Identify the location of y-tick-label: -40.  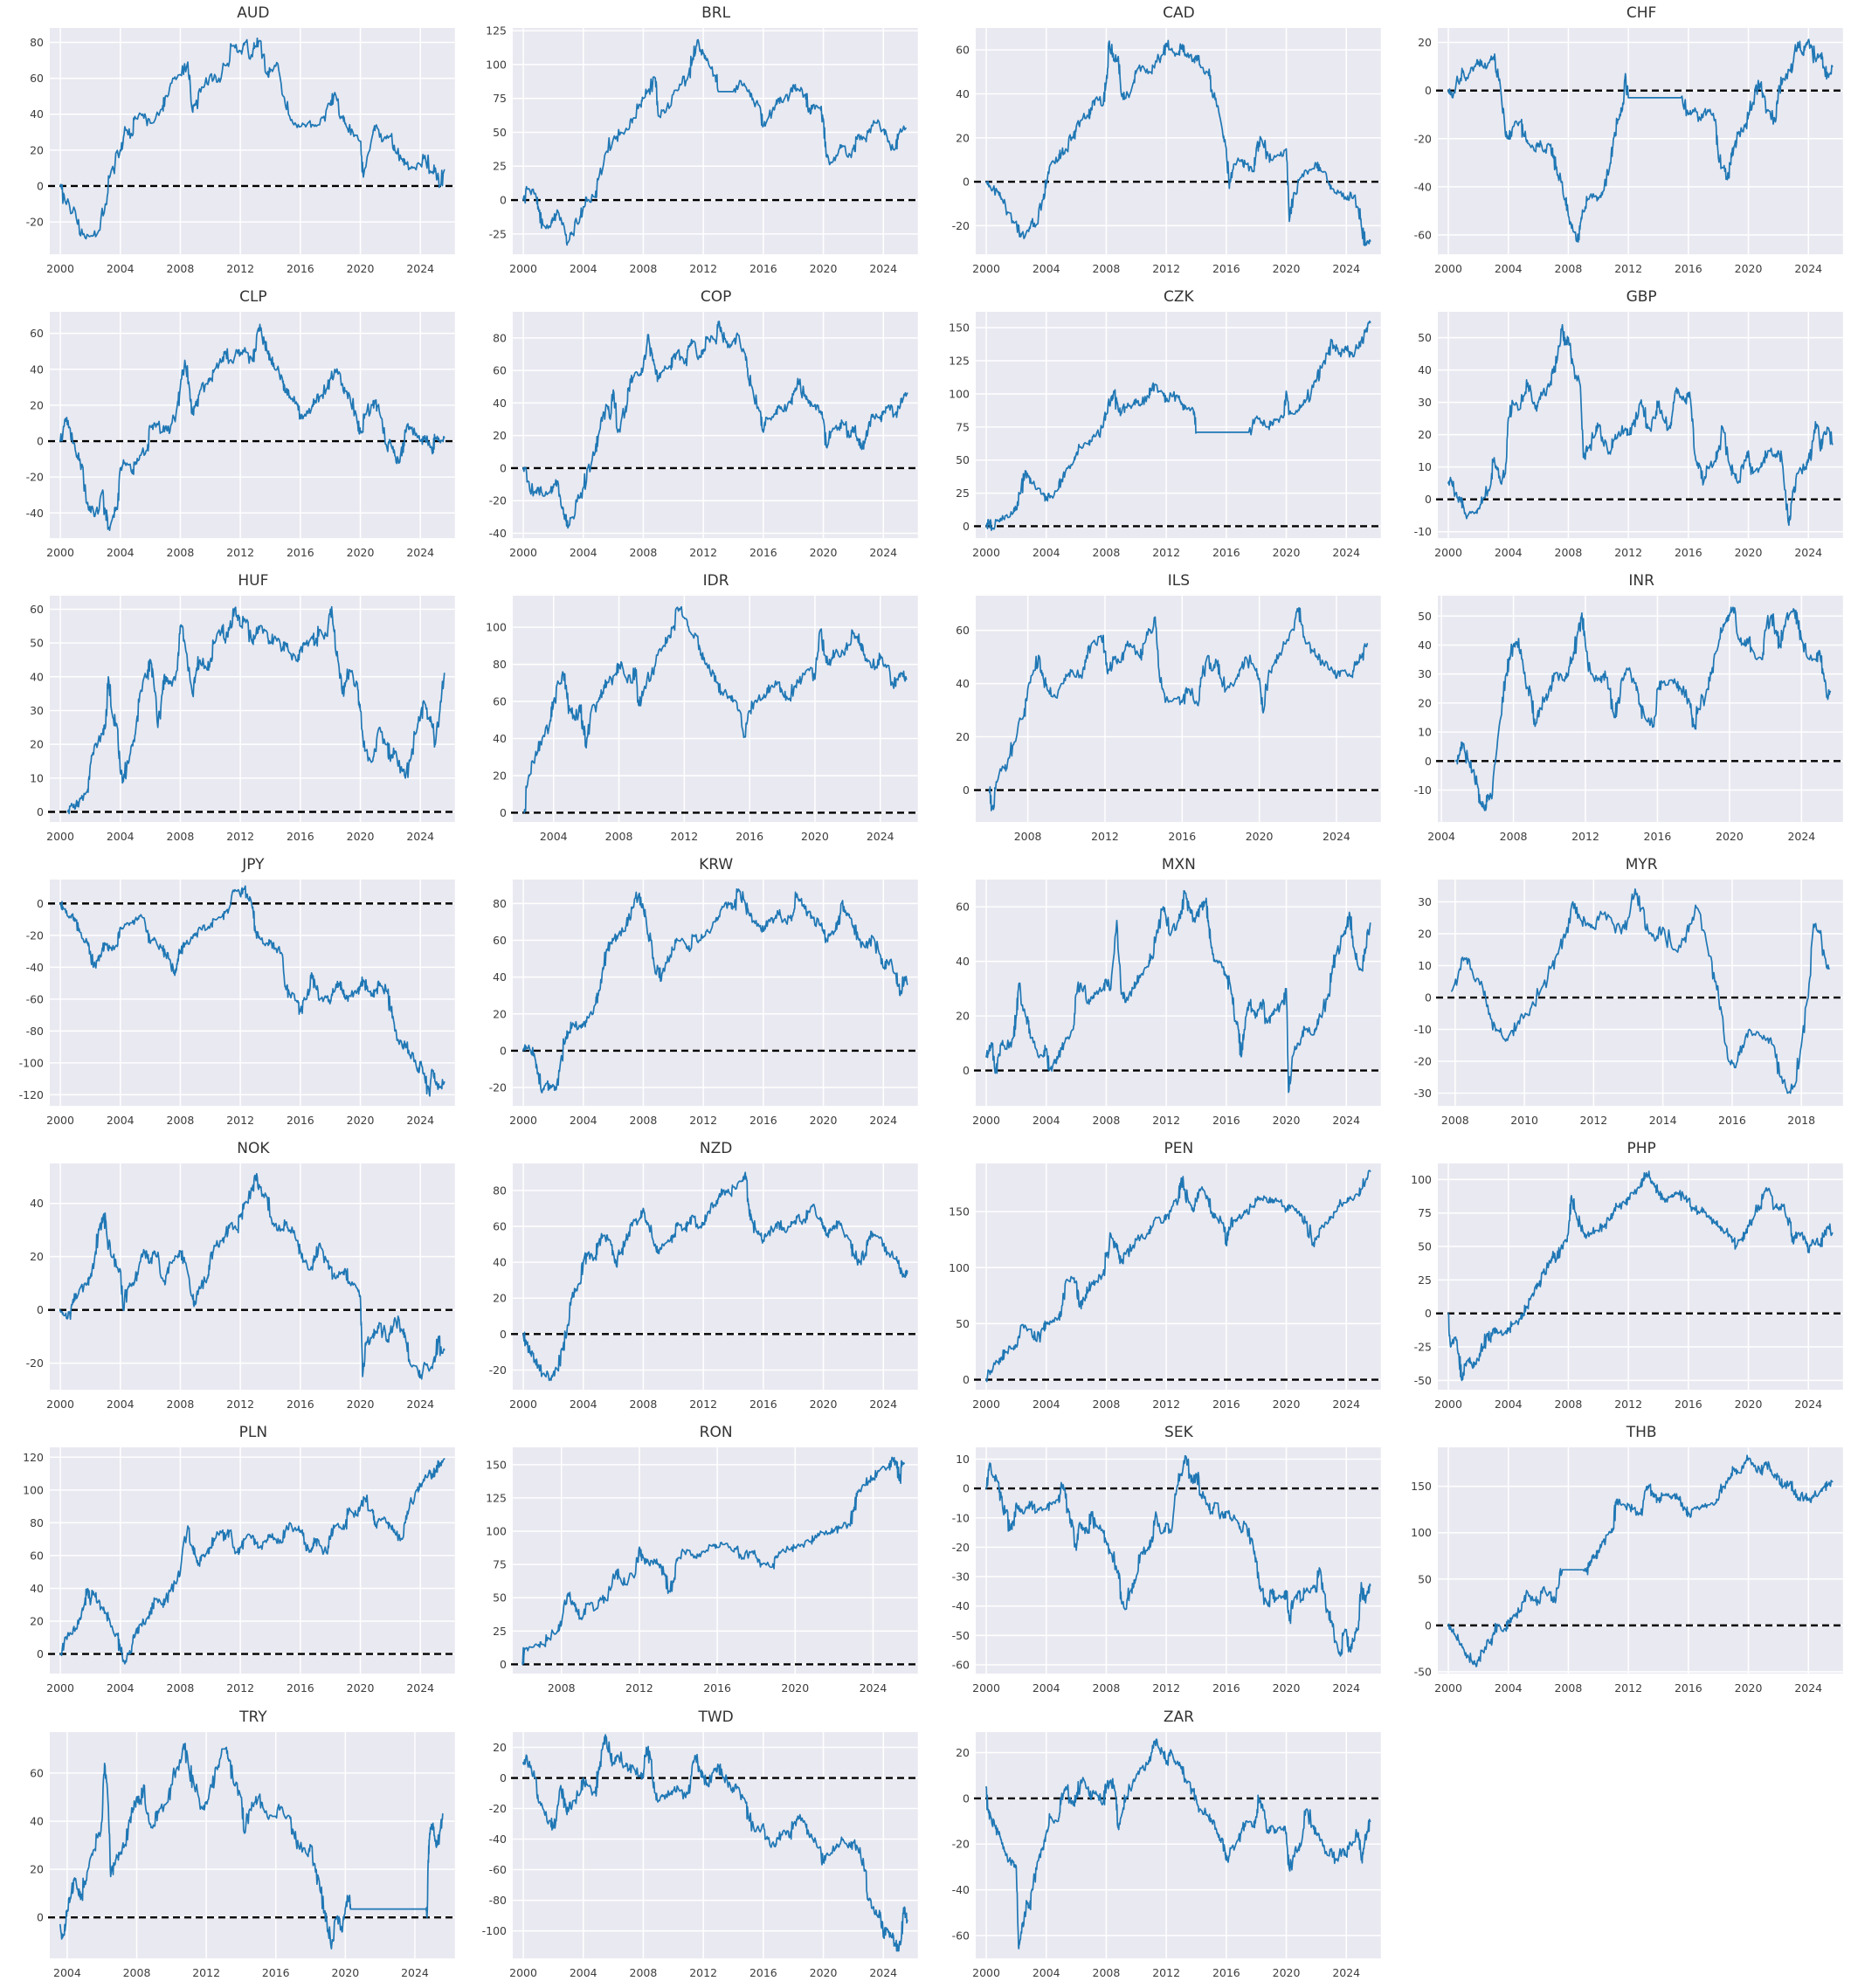
(497, 1839).